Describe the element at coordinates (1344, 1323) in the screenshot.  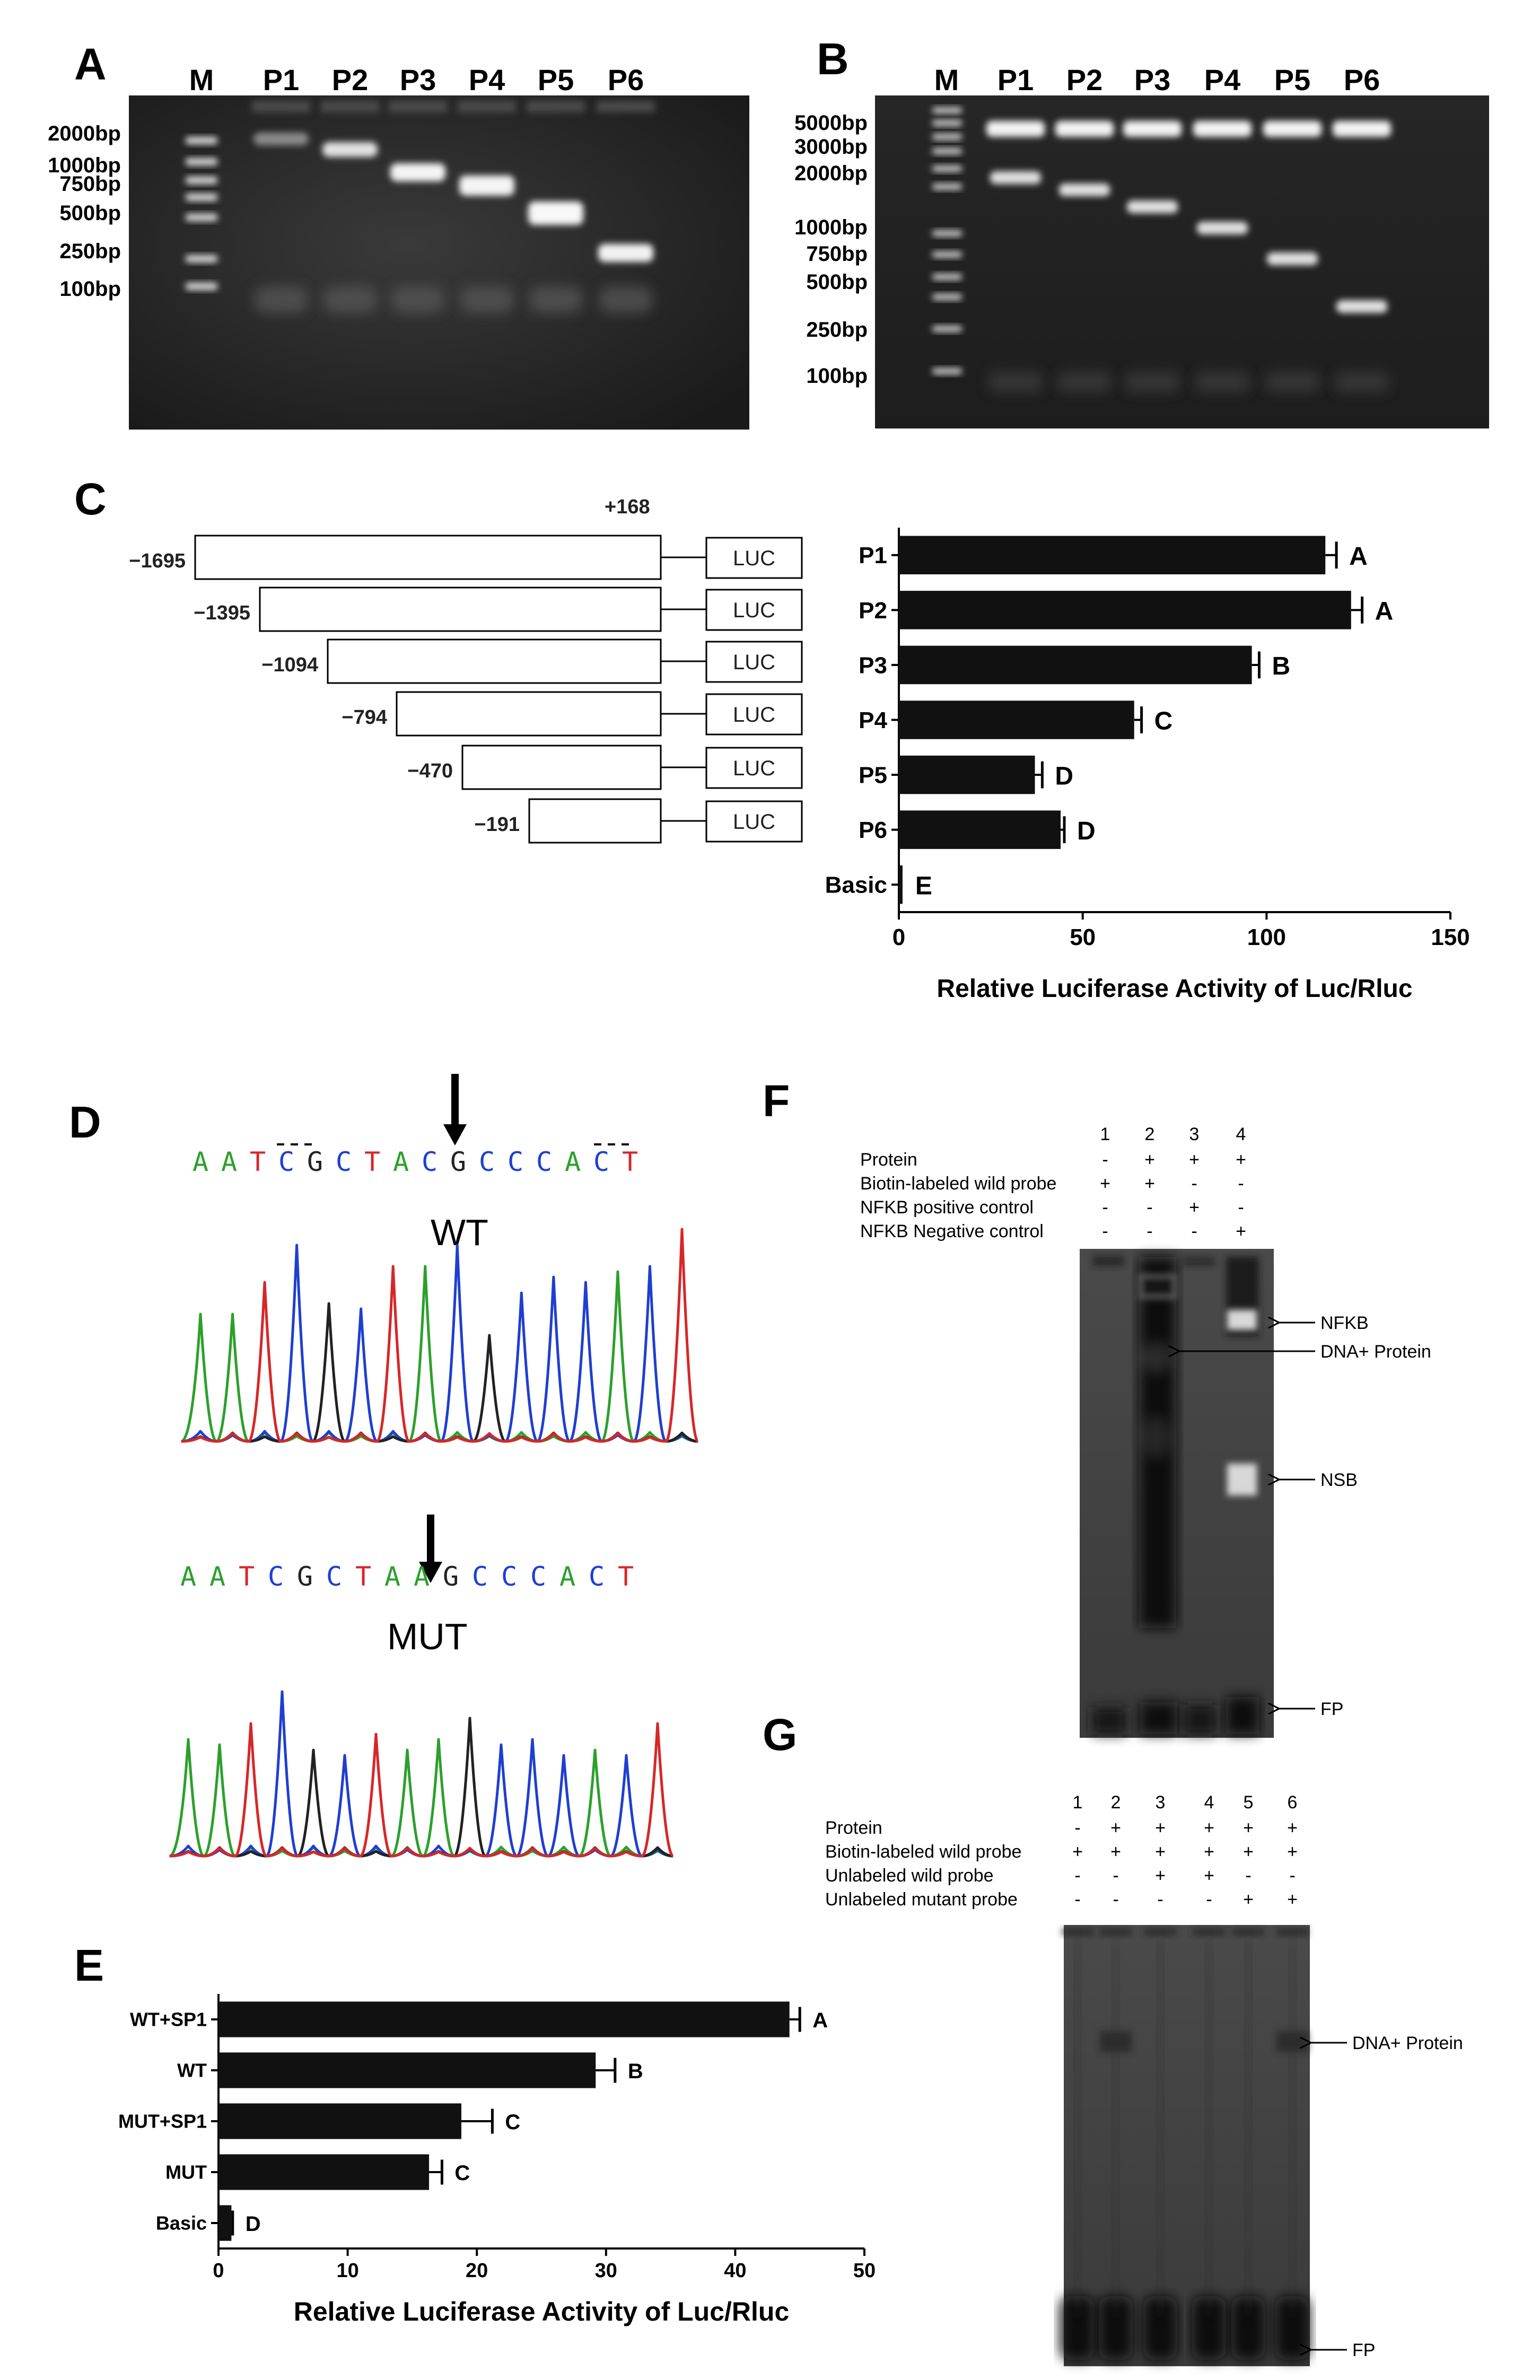
I see `annotation-label: NFKB` at that location.